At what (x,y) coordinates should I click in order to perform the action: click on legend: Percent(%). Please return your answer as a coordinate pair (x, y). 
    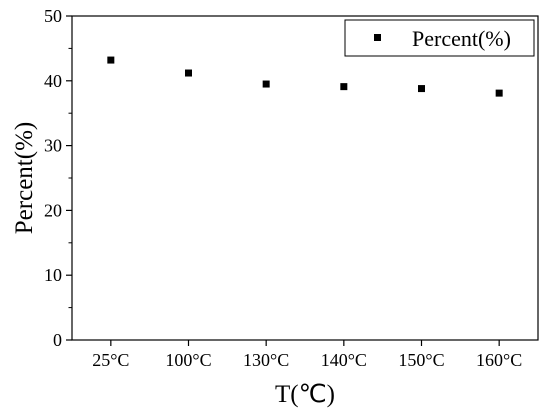
    Looking at the image, I should click on (439, 38).